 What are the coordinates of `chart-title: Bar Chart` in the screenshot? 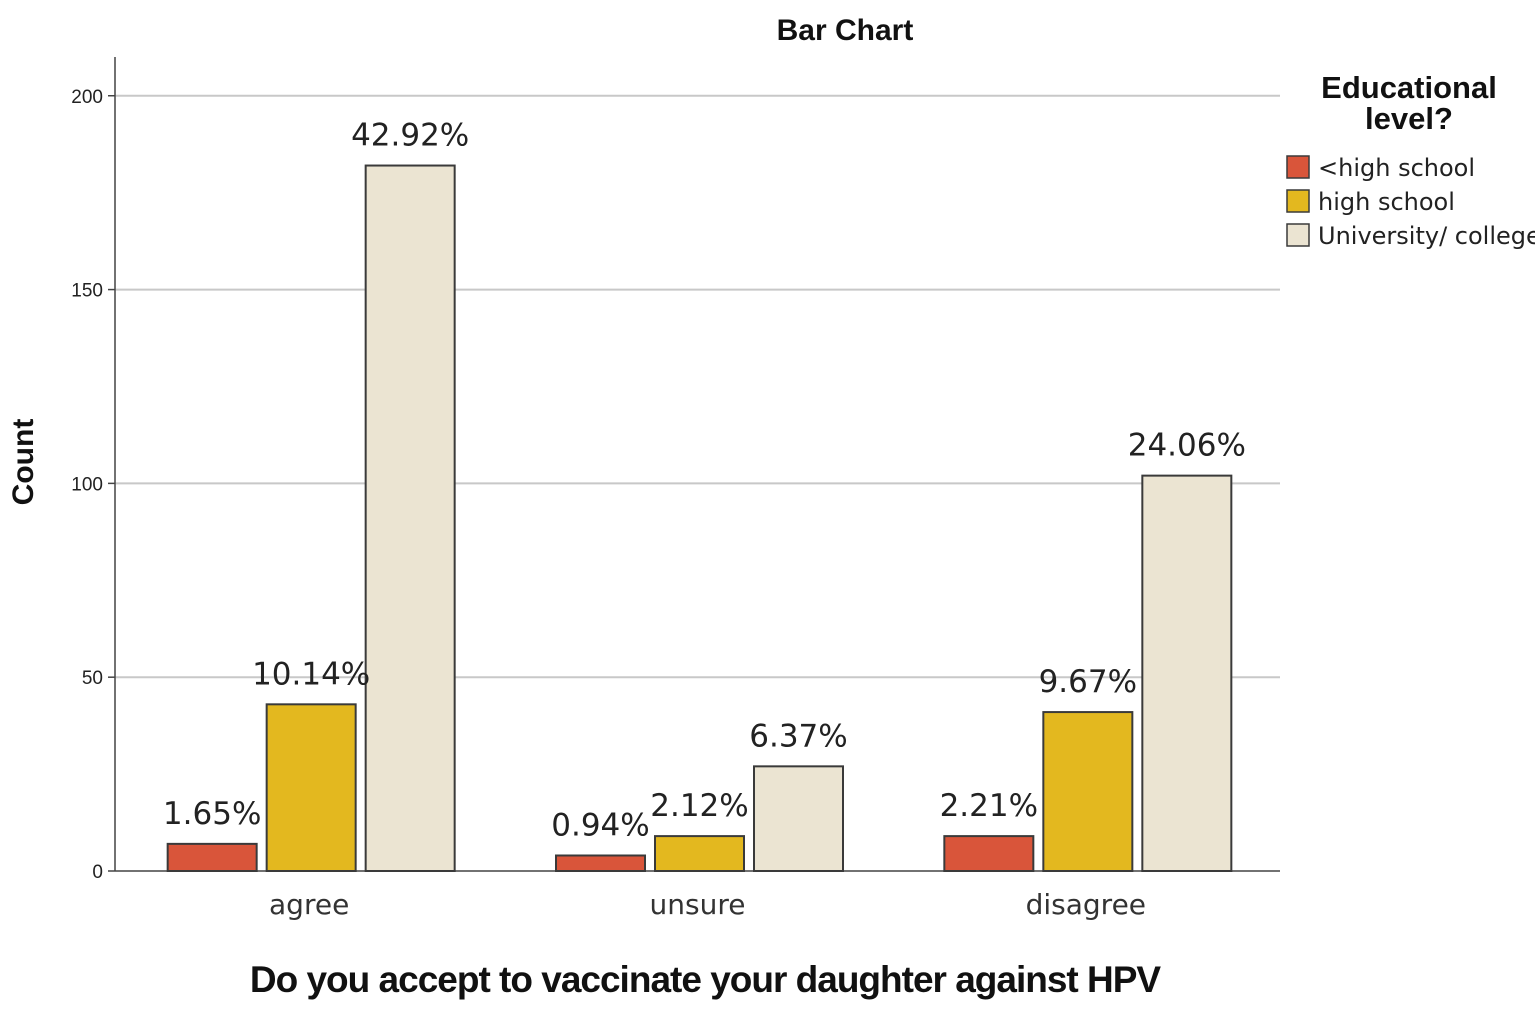 It's located at (845, 30).